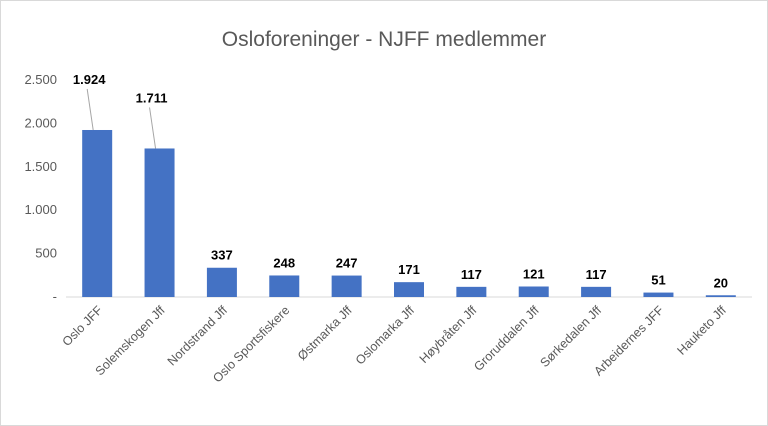 The width and height of the screenshot is (768, 426). I want to click on x-tick-label: Oslo JFF, so click(83, 326).